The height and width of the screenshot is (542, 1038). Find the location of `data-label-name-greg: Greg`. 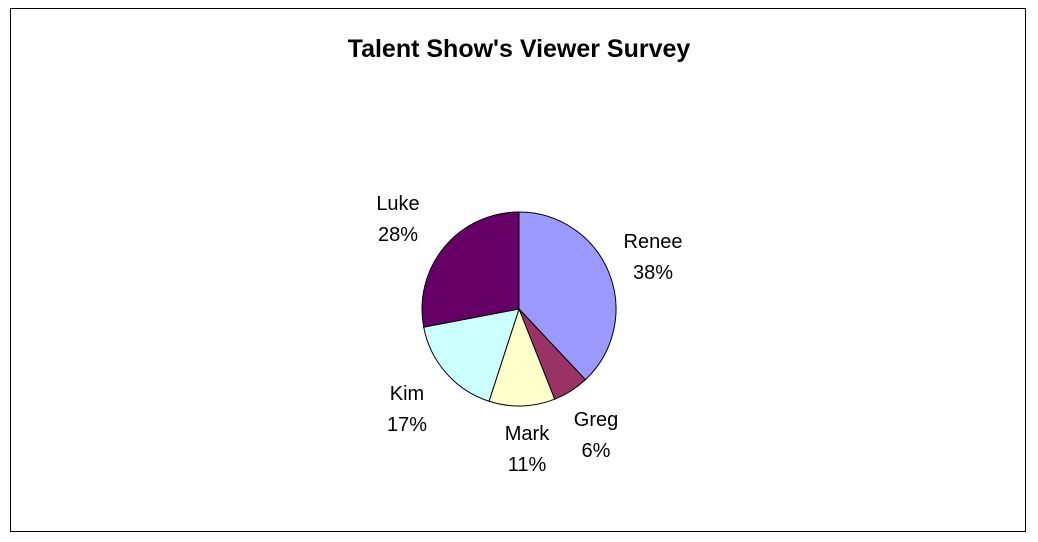

data-label-name-greg: Greg is located at coordinates (596, 420).